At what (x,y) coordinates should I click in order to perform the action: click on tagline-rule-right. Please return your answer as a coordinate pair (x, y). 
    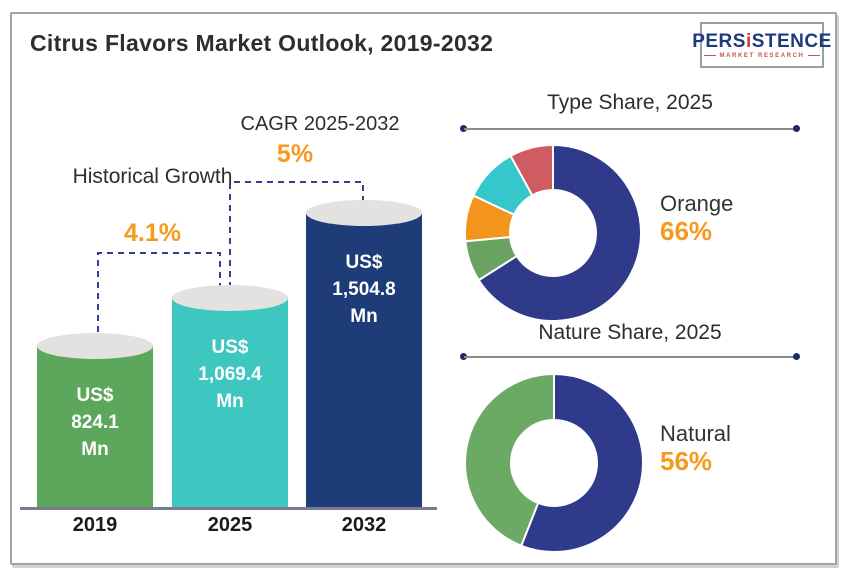
    Looking at the image, I should click on (813, 55).